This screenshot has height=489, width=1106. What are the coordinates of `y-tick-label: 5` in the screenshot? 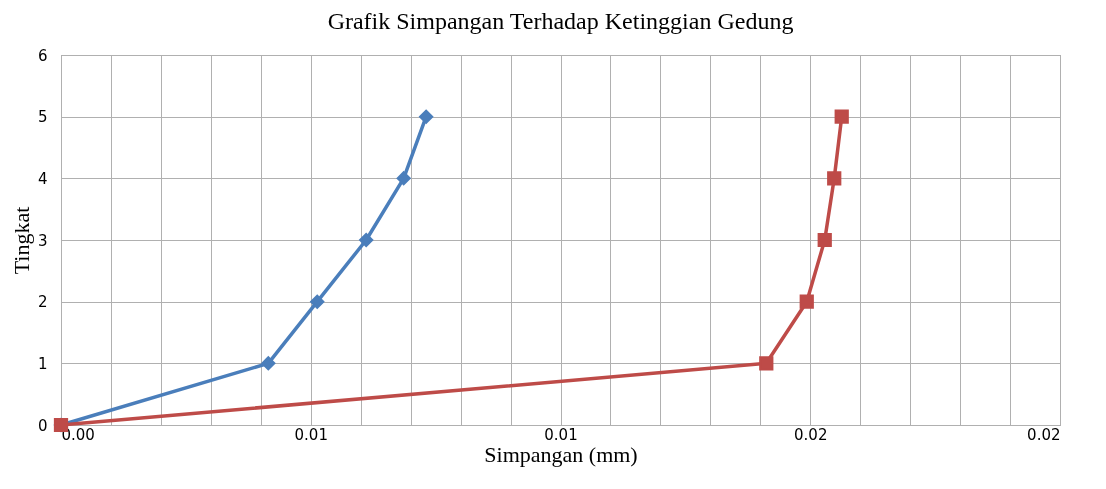 It's located at (42, 117).